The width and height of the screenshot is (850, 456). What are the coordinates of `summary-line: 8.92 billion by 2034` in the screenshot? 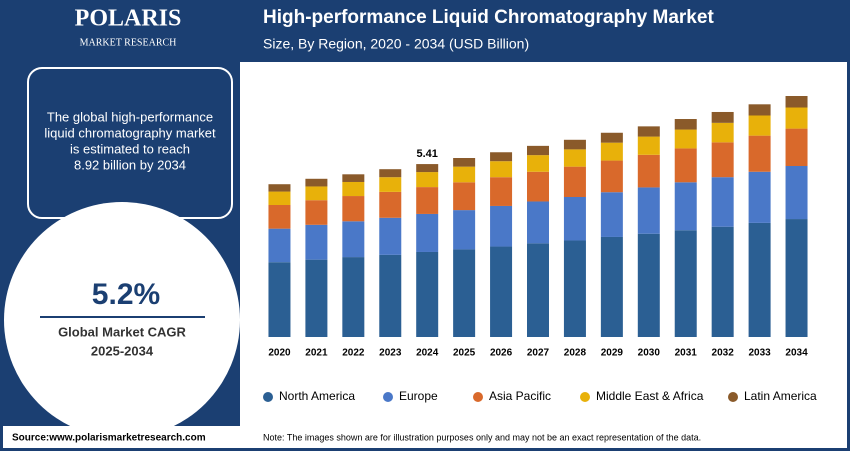 It's located at (130, 164).